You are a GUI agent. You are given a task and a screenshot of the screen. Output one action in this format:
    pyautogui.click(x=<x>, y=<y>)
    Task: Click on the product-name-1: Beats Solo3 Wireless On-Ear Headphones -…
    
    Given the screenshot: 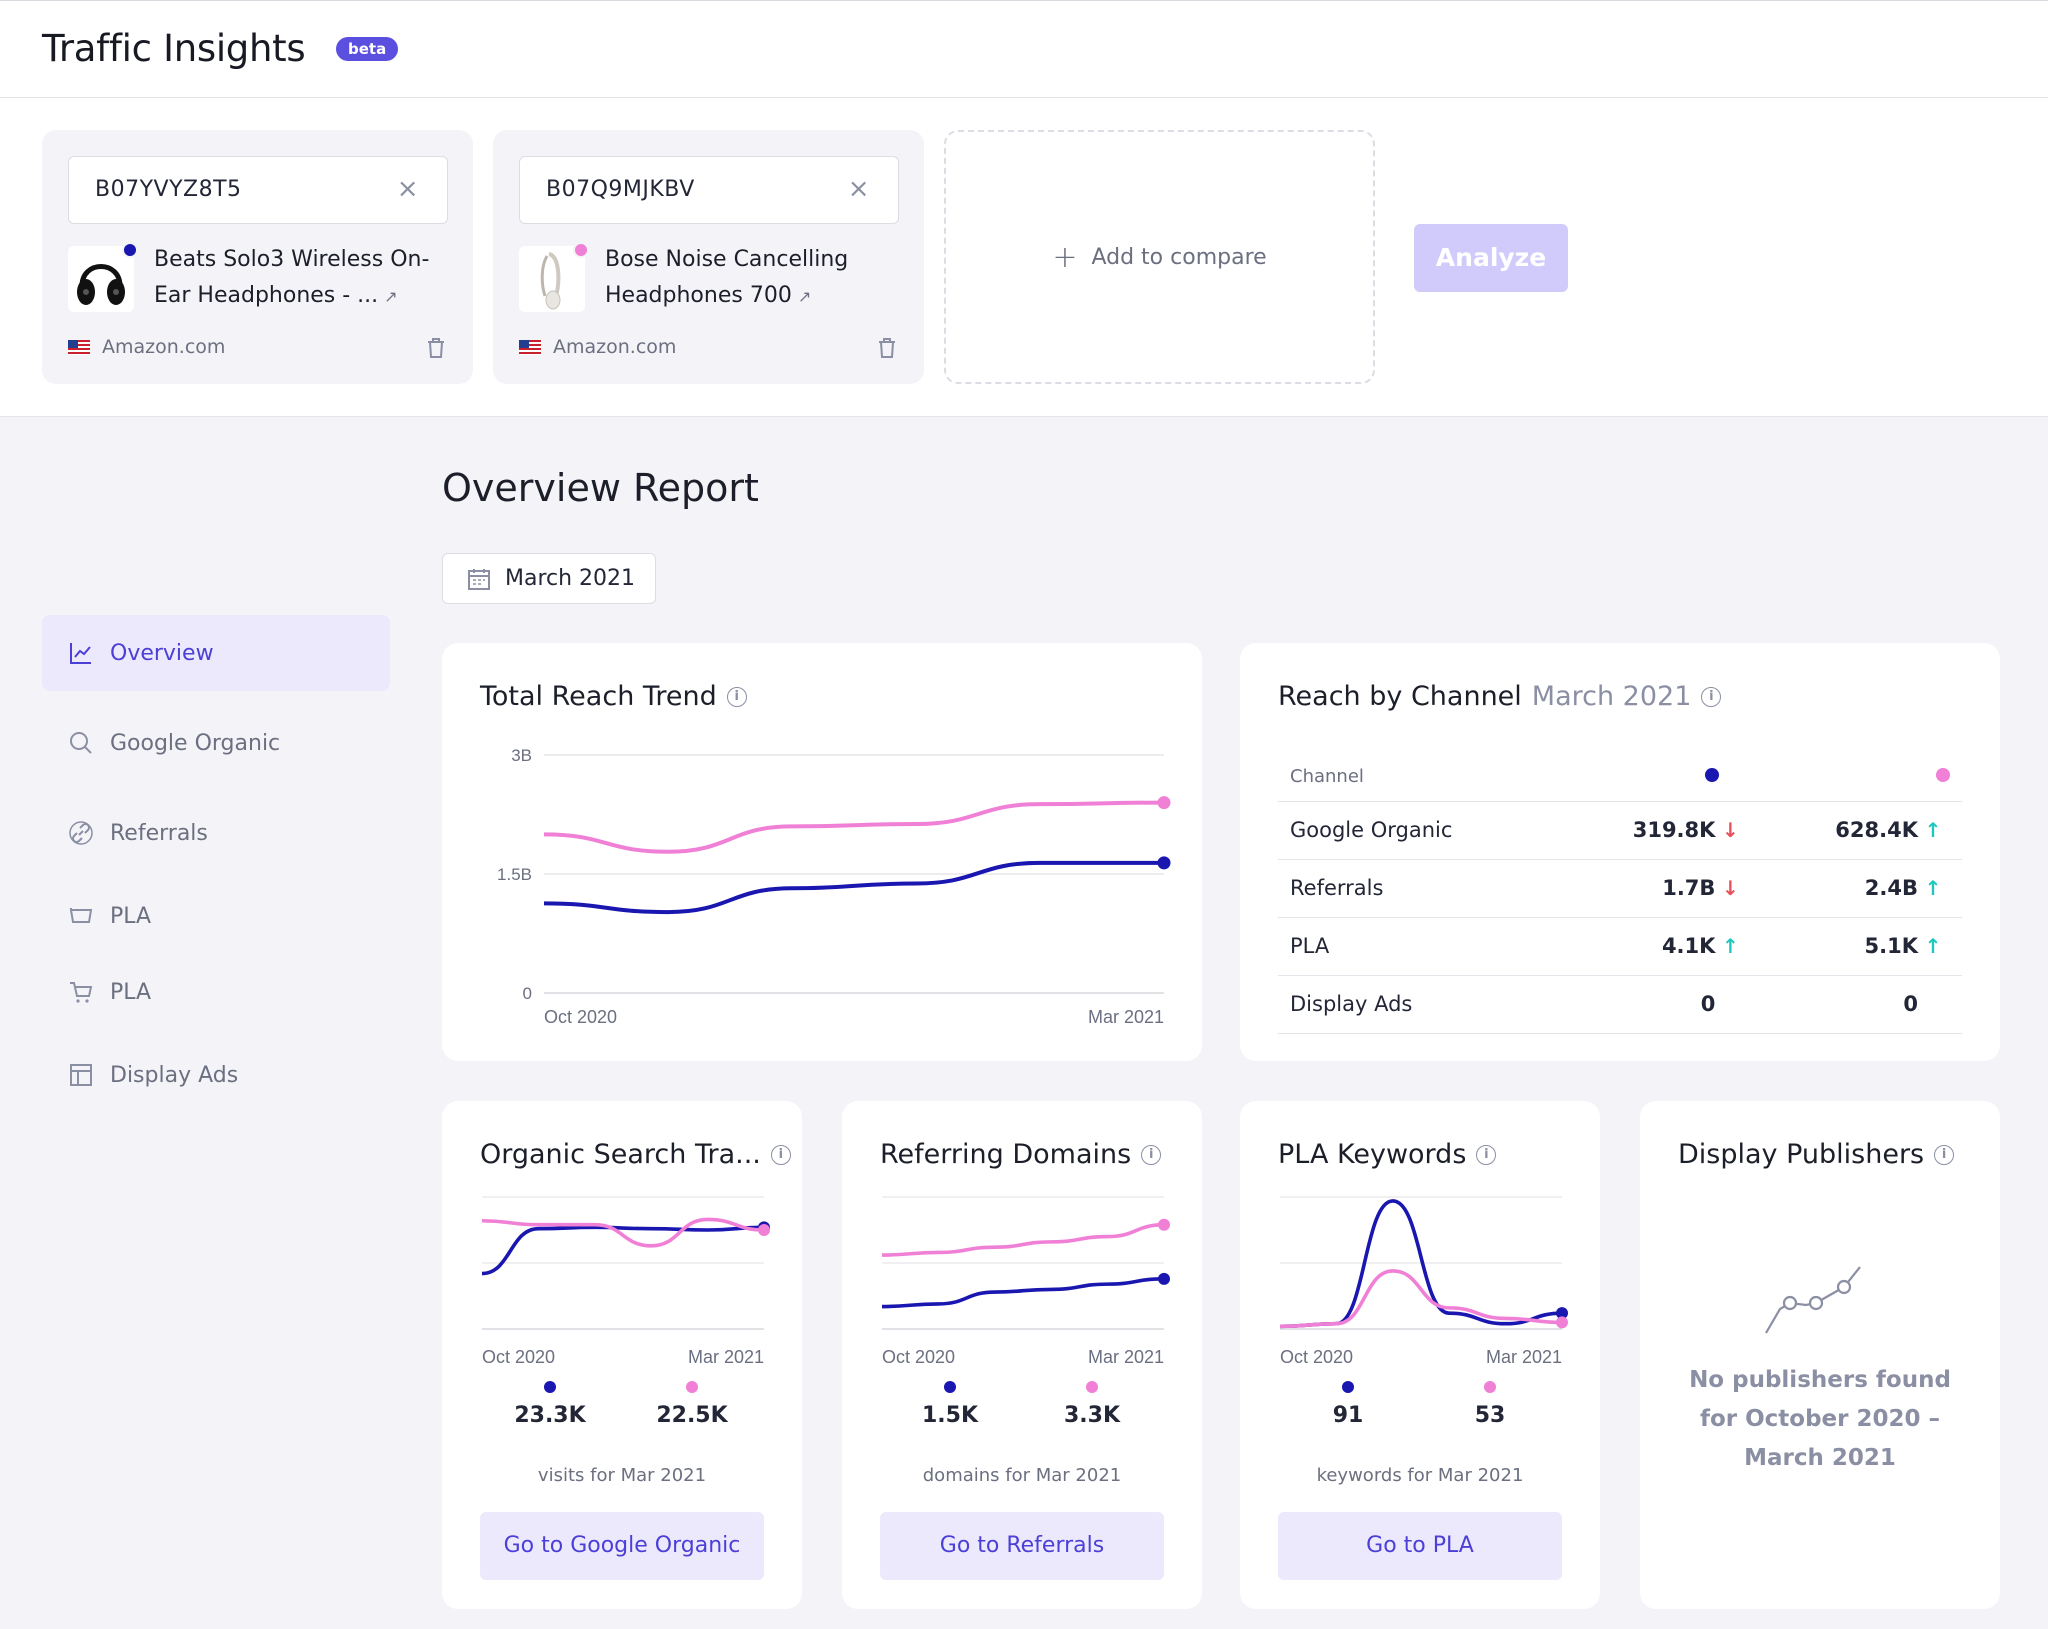 What is the action you would take?
    pyautogui.click(x=299, y=278)
    